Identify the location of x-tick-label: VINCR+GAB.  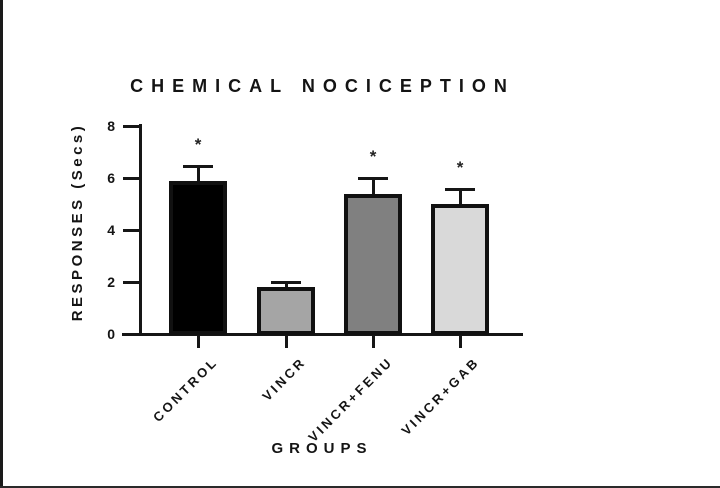
(440, 396).